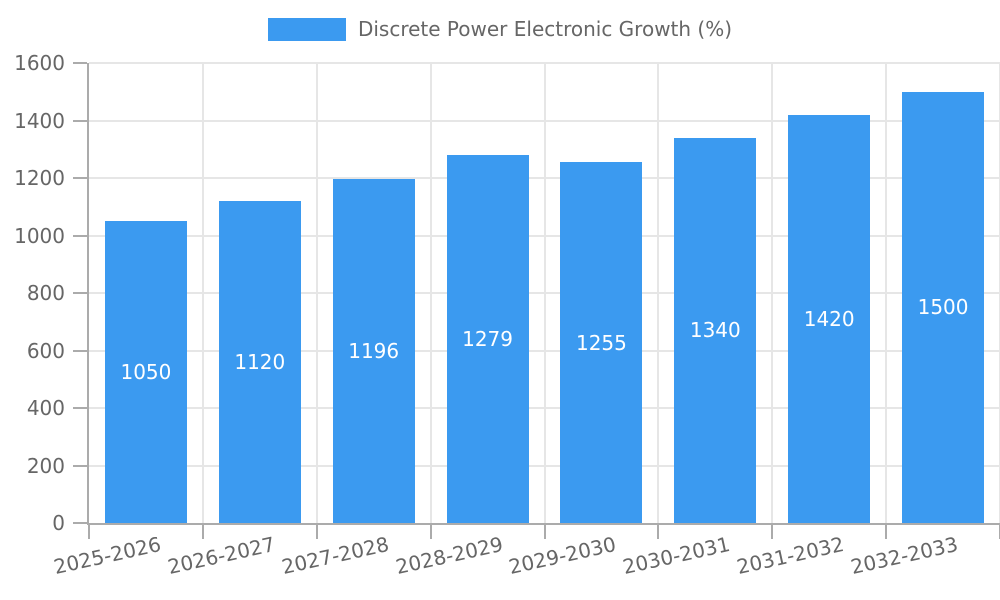 This screenshot has width=1000, height=600. I want to click on bar-value-label: 1196, so click(374, 351).